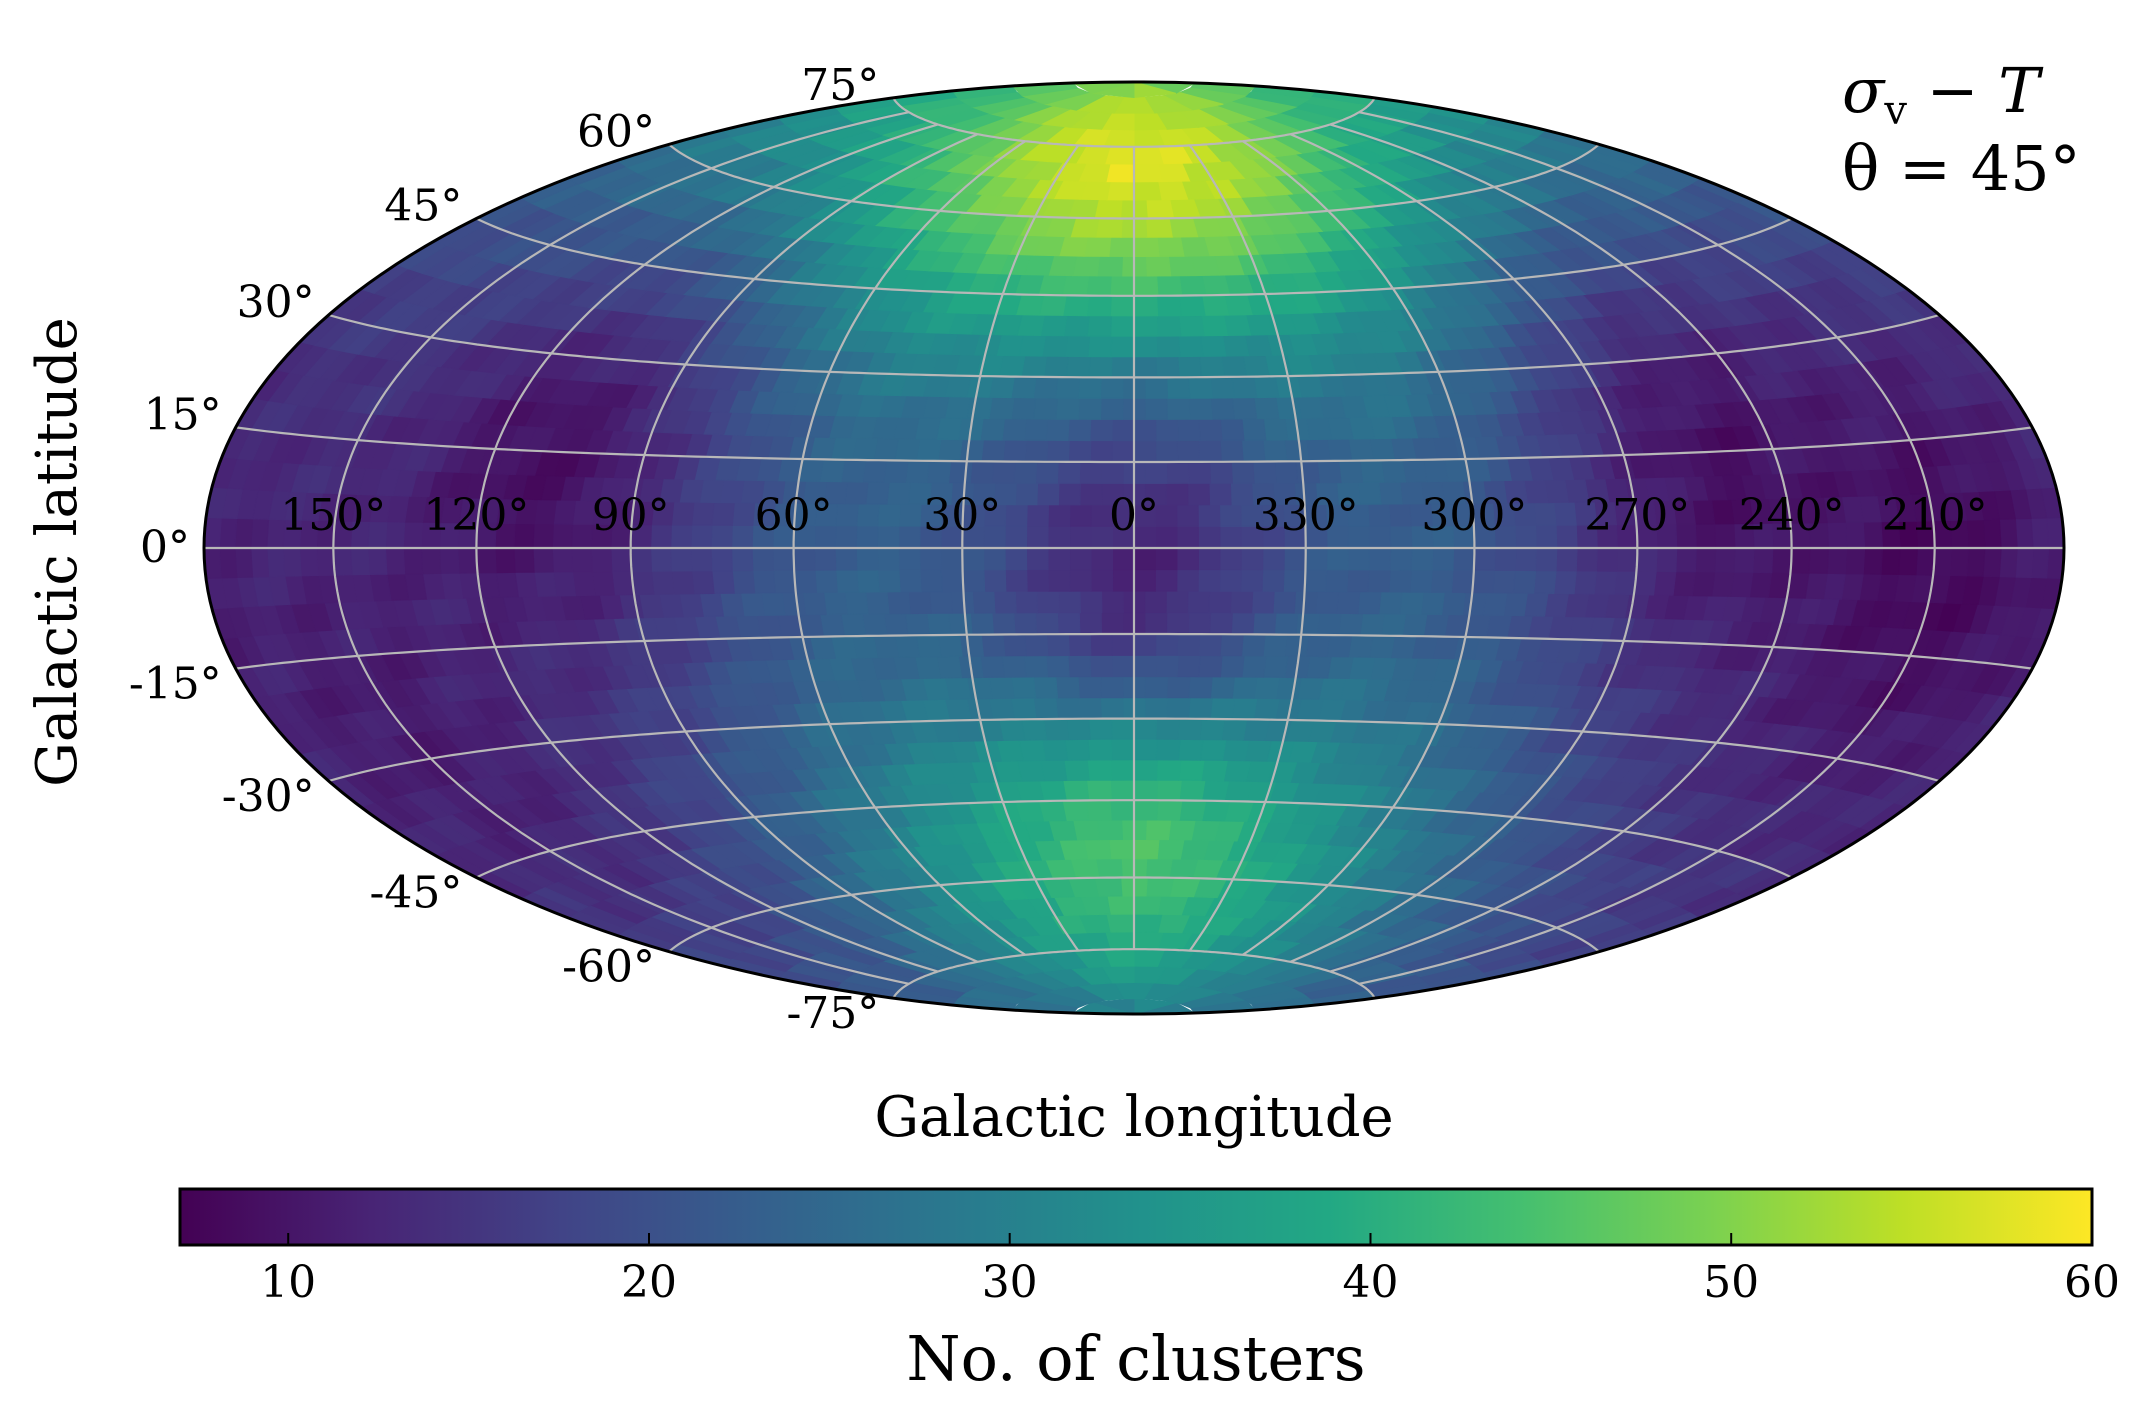 The width and height of the screenshot is (2144, 1422). Describe the element at coordinates (268, 796) in the screenshot. I see `latitude-tick-label: -30°` at that location.